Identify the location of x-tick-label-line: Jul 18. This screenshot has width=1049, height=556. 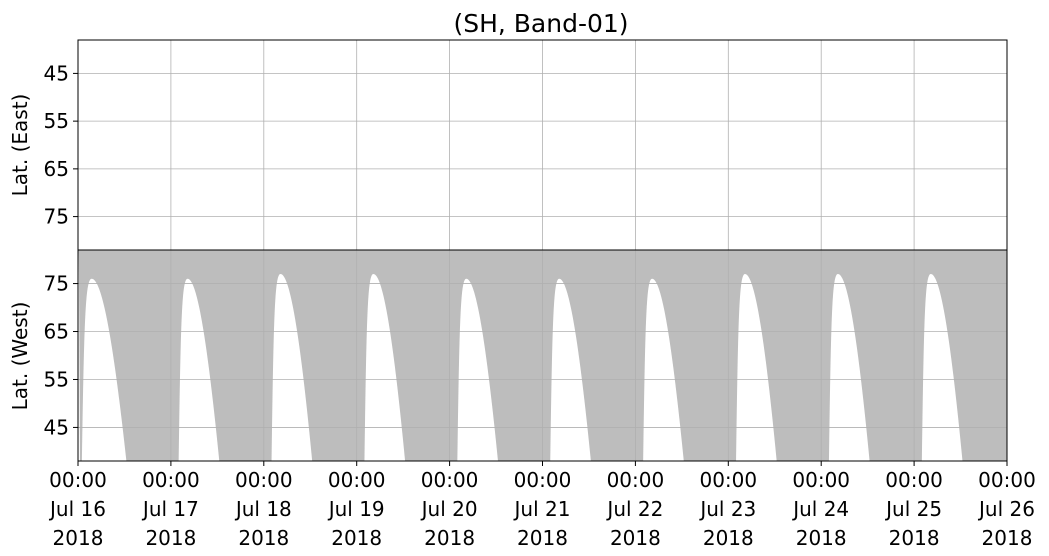
(263, 509).